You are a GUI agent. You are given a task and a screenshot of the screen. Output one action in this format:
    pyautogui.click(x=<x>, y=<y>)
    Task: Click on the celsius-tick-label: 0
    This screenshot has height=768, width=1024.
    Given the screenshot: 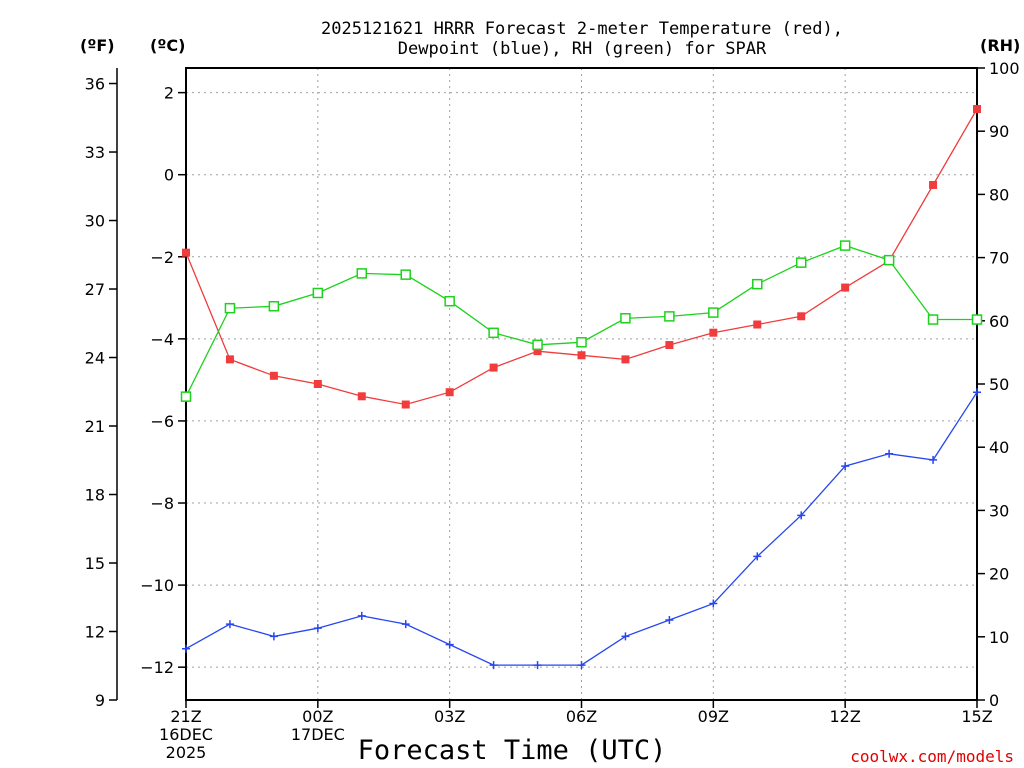 What is the action you would take?
    pyautogui.click(x=169, y=175)
    